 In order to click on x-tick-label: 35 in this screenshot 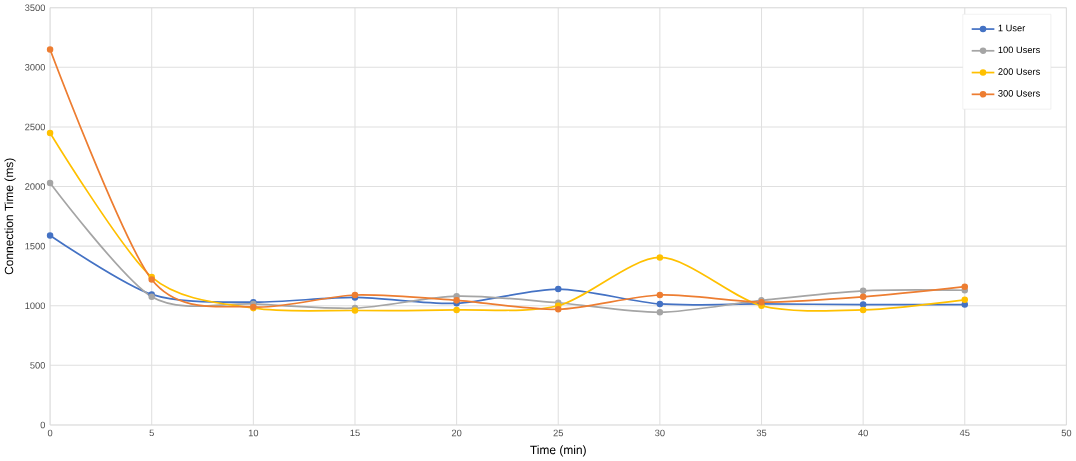, I will do `click(761, 433)`.